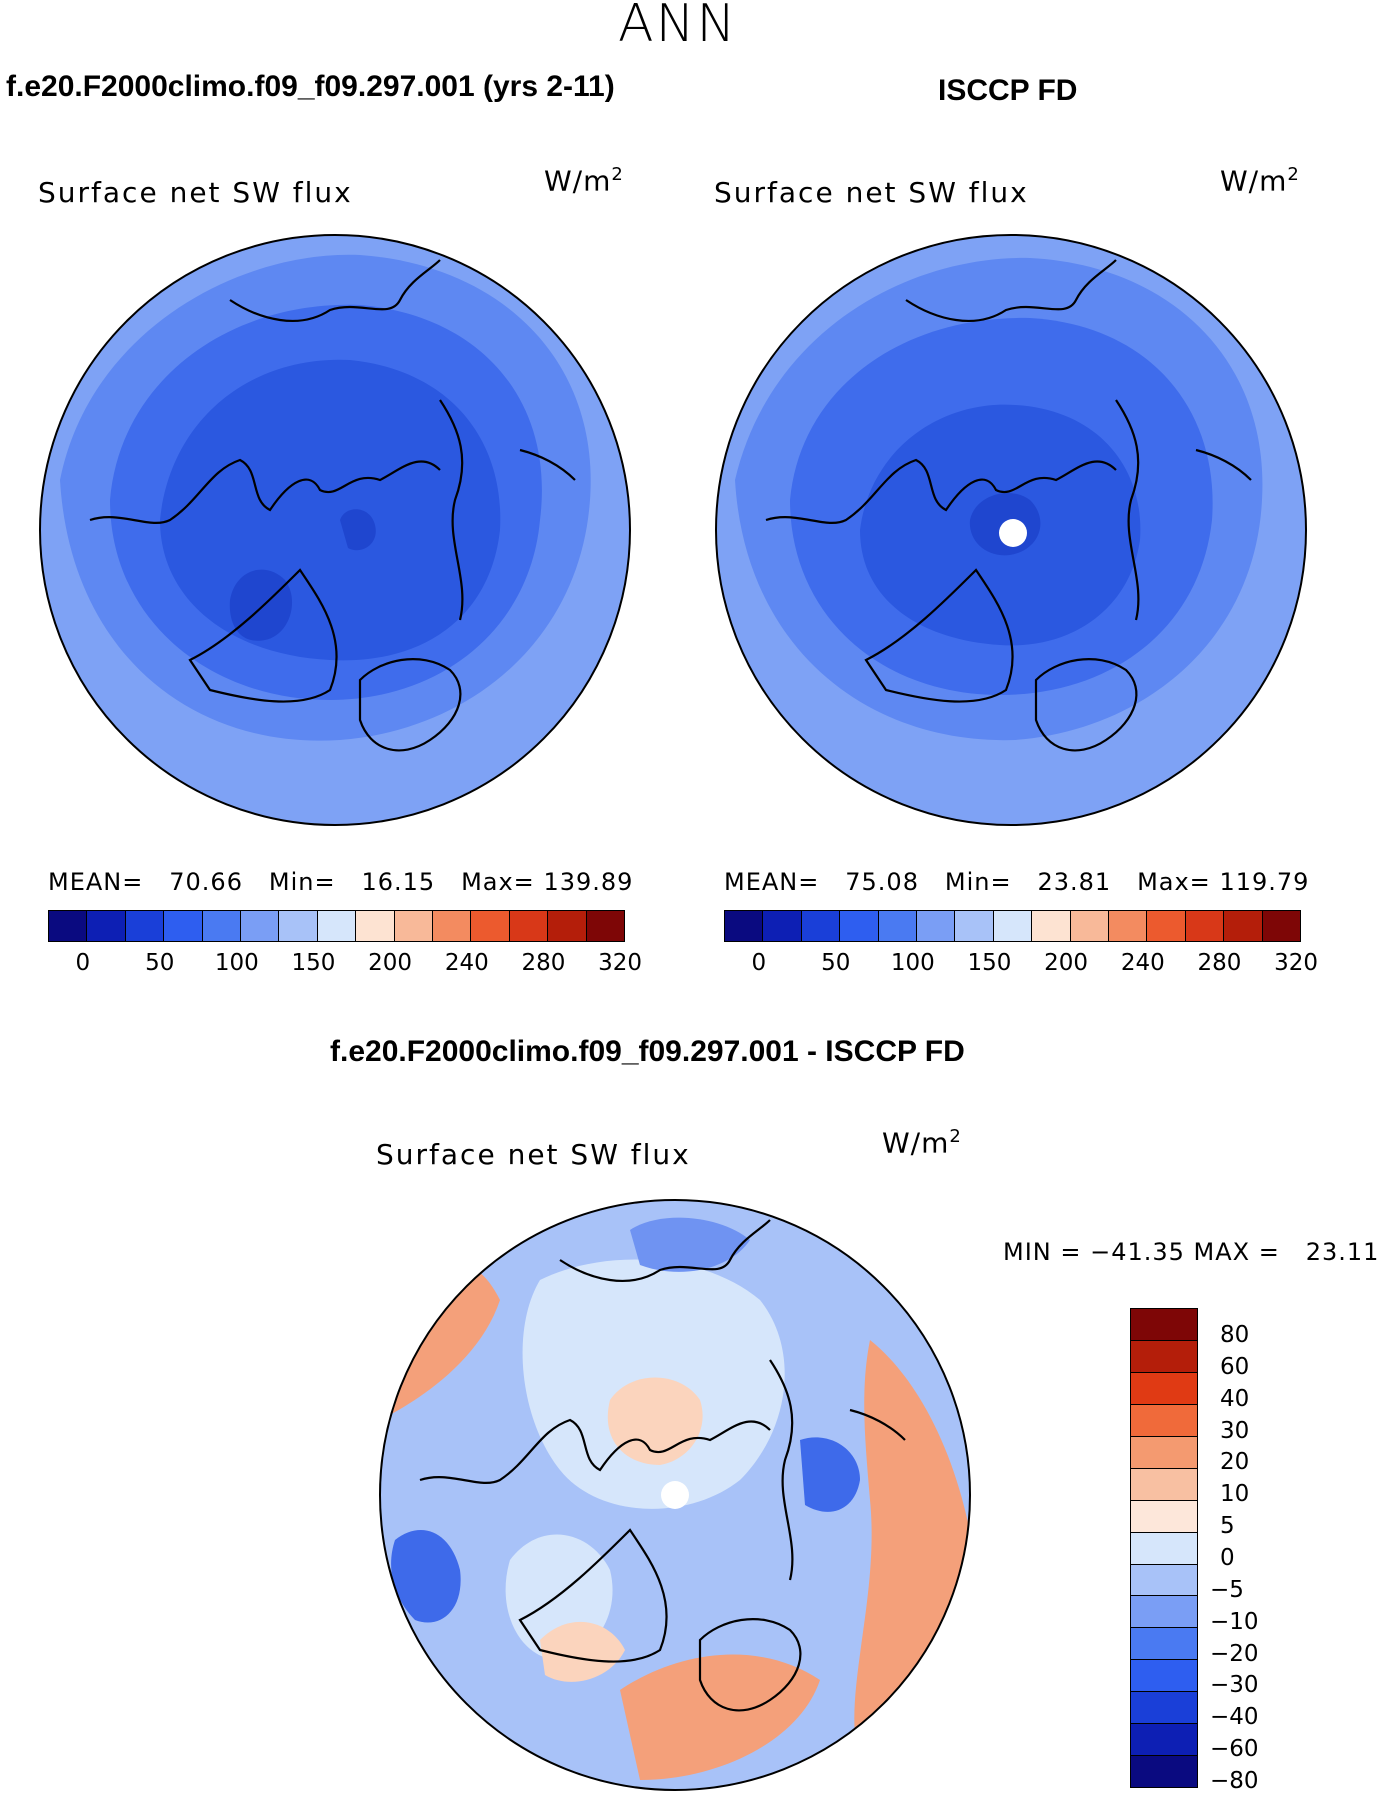 The height and width of the screenshot is (1800, 1387). Describe the element at coordinates (1066, 963) in the screenshot. I see `colorbar-tick-label: 200` at that location.